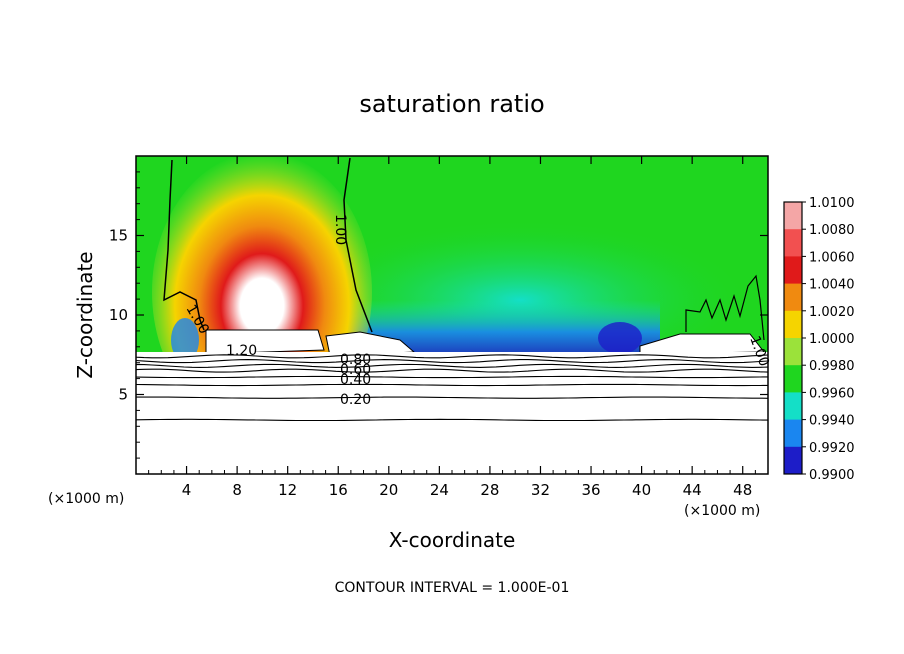 The height and width of the screenshot is (654, 904). What do you see at coordinates (340, 229) in the screenshot?
I see `contour-label: 1.00` at bounding box center [340, 229].